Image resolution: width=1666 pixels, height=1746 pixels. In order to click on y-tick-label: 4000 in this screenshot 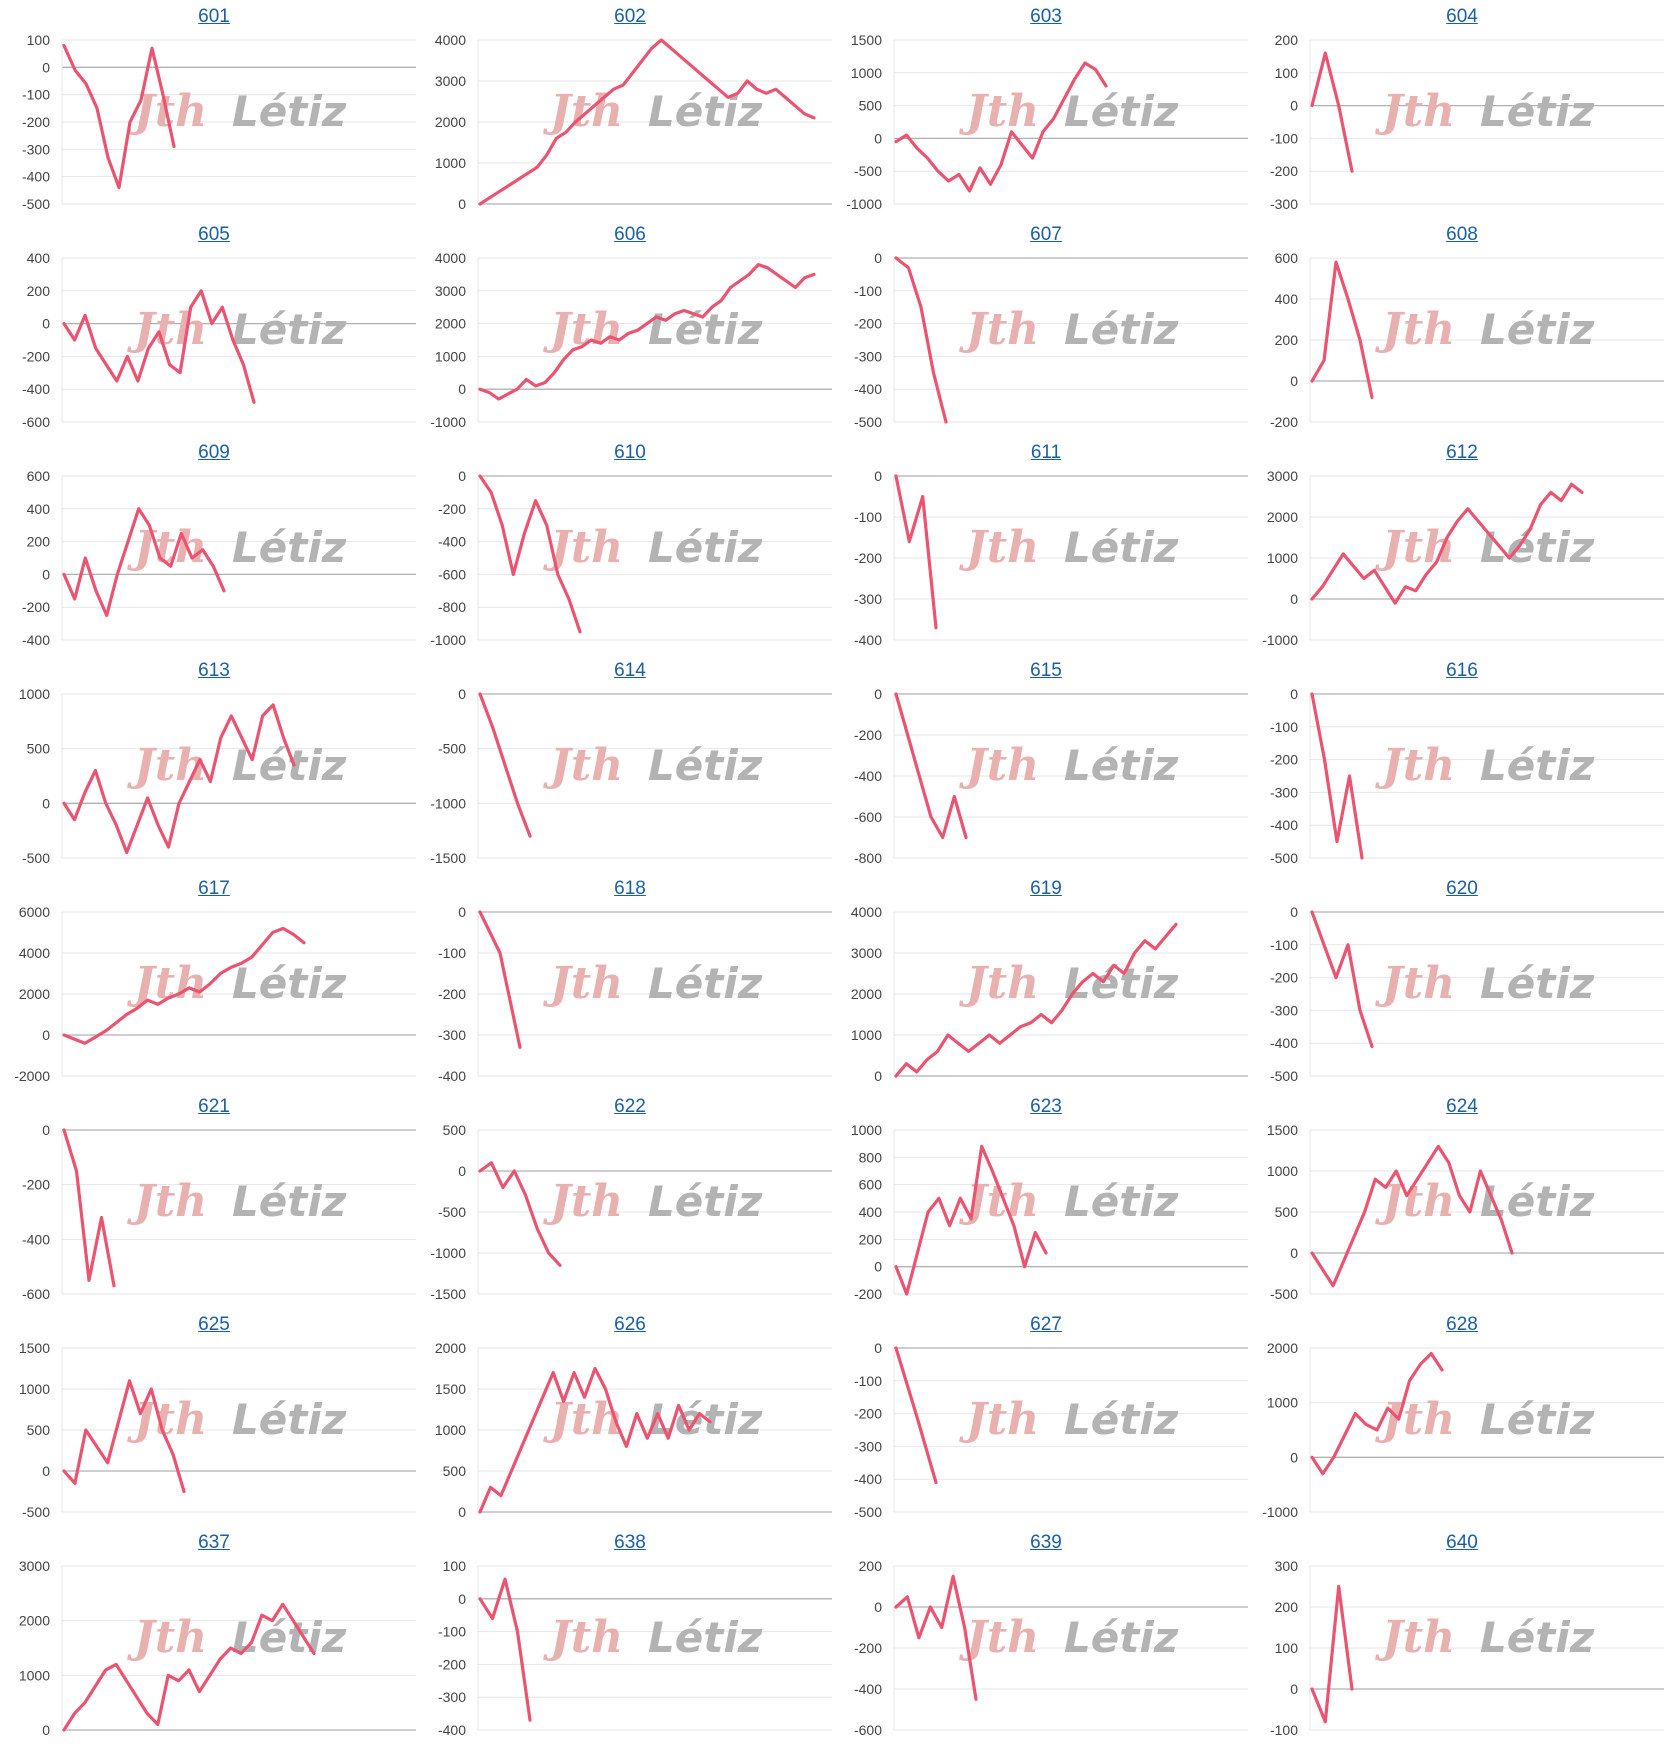, I will do `click(866, 912)`.